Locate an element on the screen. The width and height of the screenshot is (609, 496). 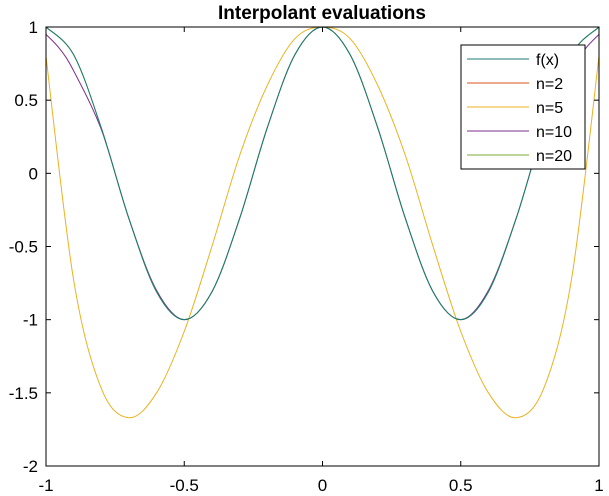
legend-entry: f(x) is located at coordinates (547, 60).